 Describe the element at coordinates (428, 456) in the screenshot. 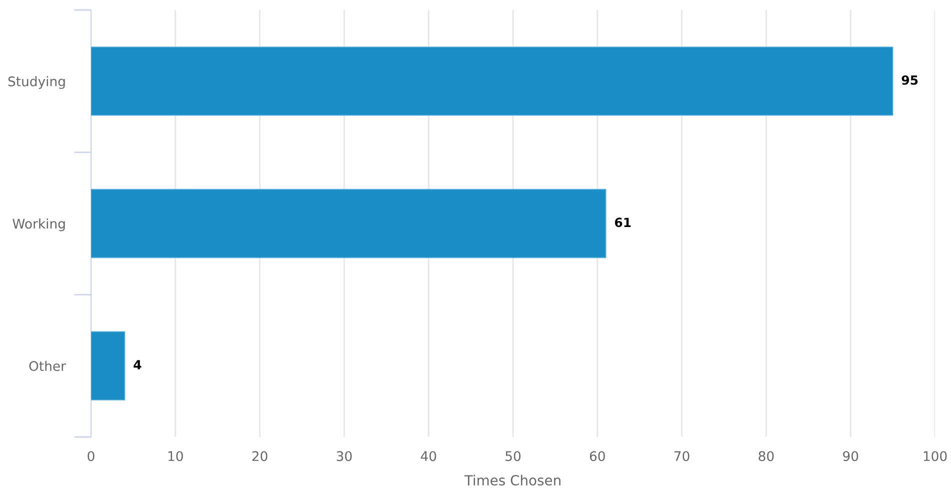

I see `x-tick-label: 40` at that location.